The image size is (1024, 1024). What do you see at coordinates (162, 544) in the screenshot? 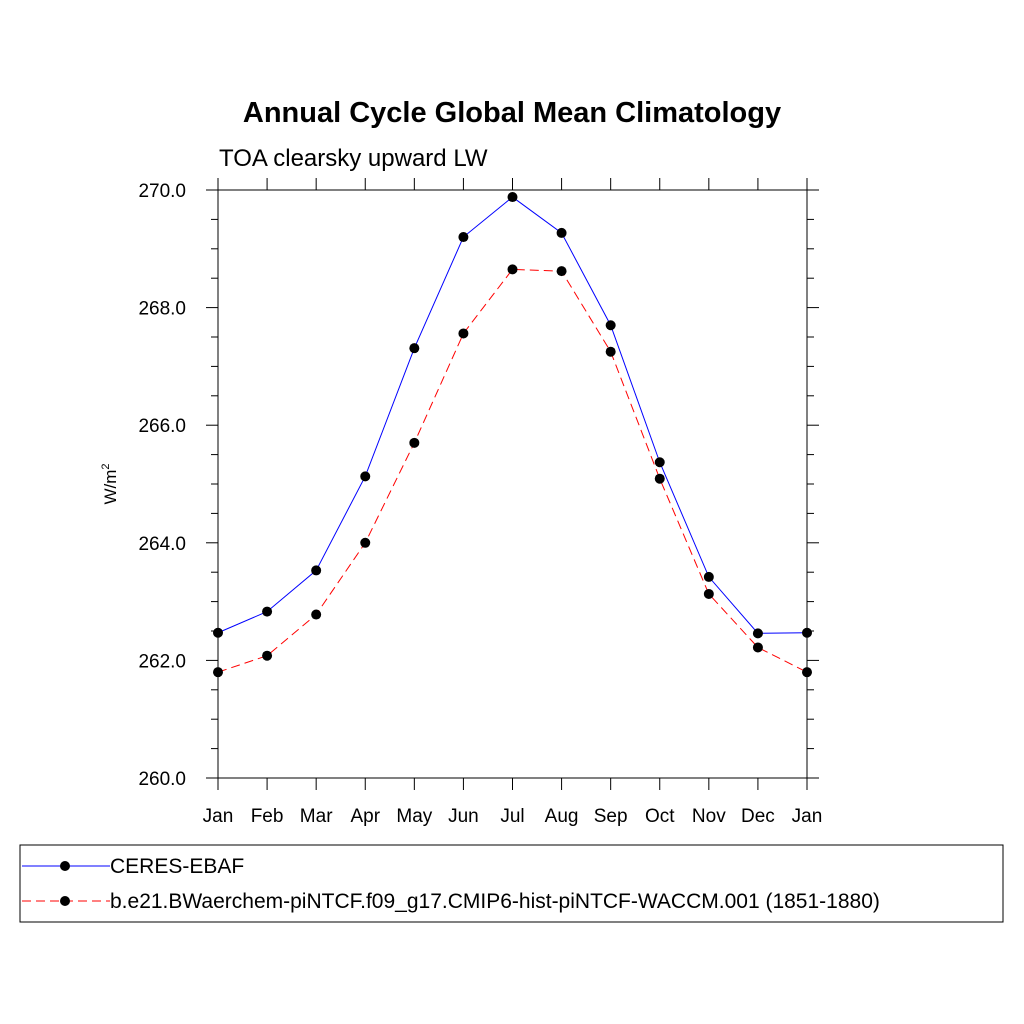
I see `y-tick-label: 264.0` at bounding box center [162, 544].